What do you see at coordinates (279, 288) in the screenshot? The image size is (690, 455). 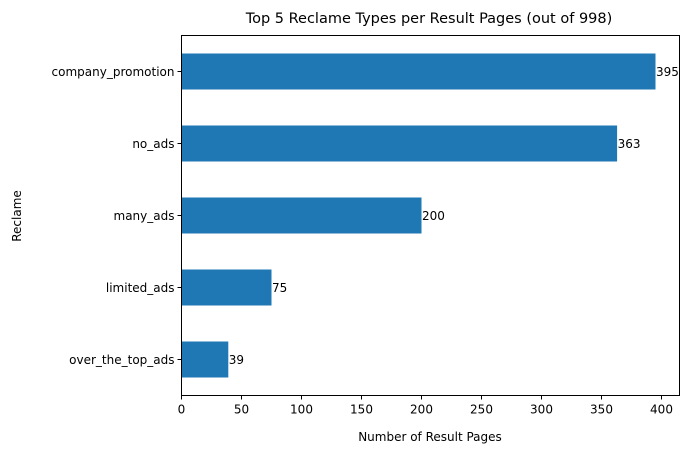 I see `data-label: 75` at bounding box center [279, 288].